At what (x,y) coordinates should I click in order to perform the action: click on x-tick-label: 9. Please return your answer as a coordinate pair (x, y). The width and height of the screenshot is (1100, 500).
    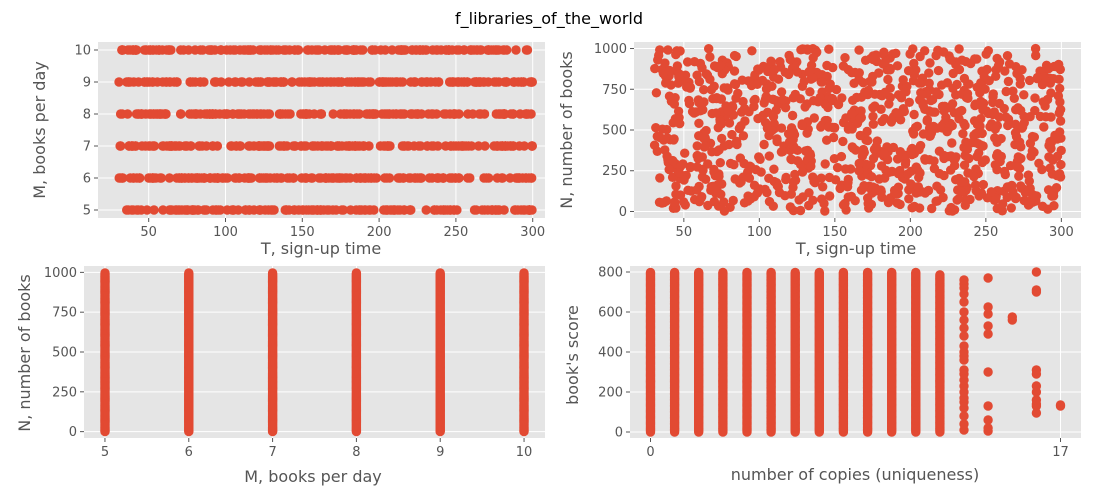
    Looking at the image, I should click on (440, 452).